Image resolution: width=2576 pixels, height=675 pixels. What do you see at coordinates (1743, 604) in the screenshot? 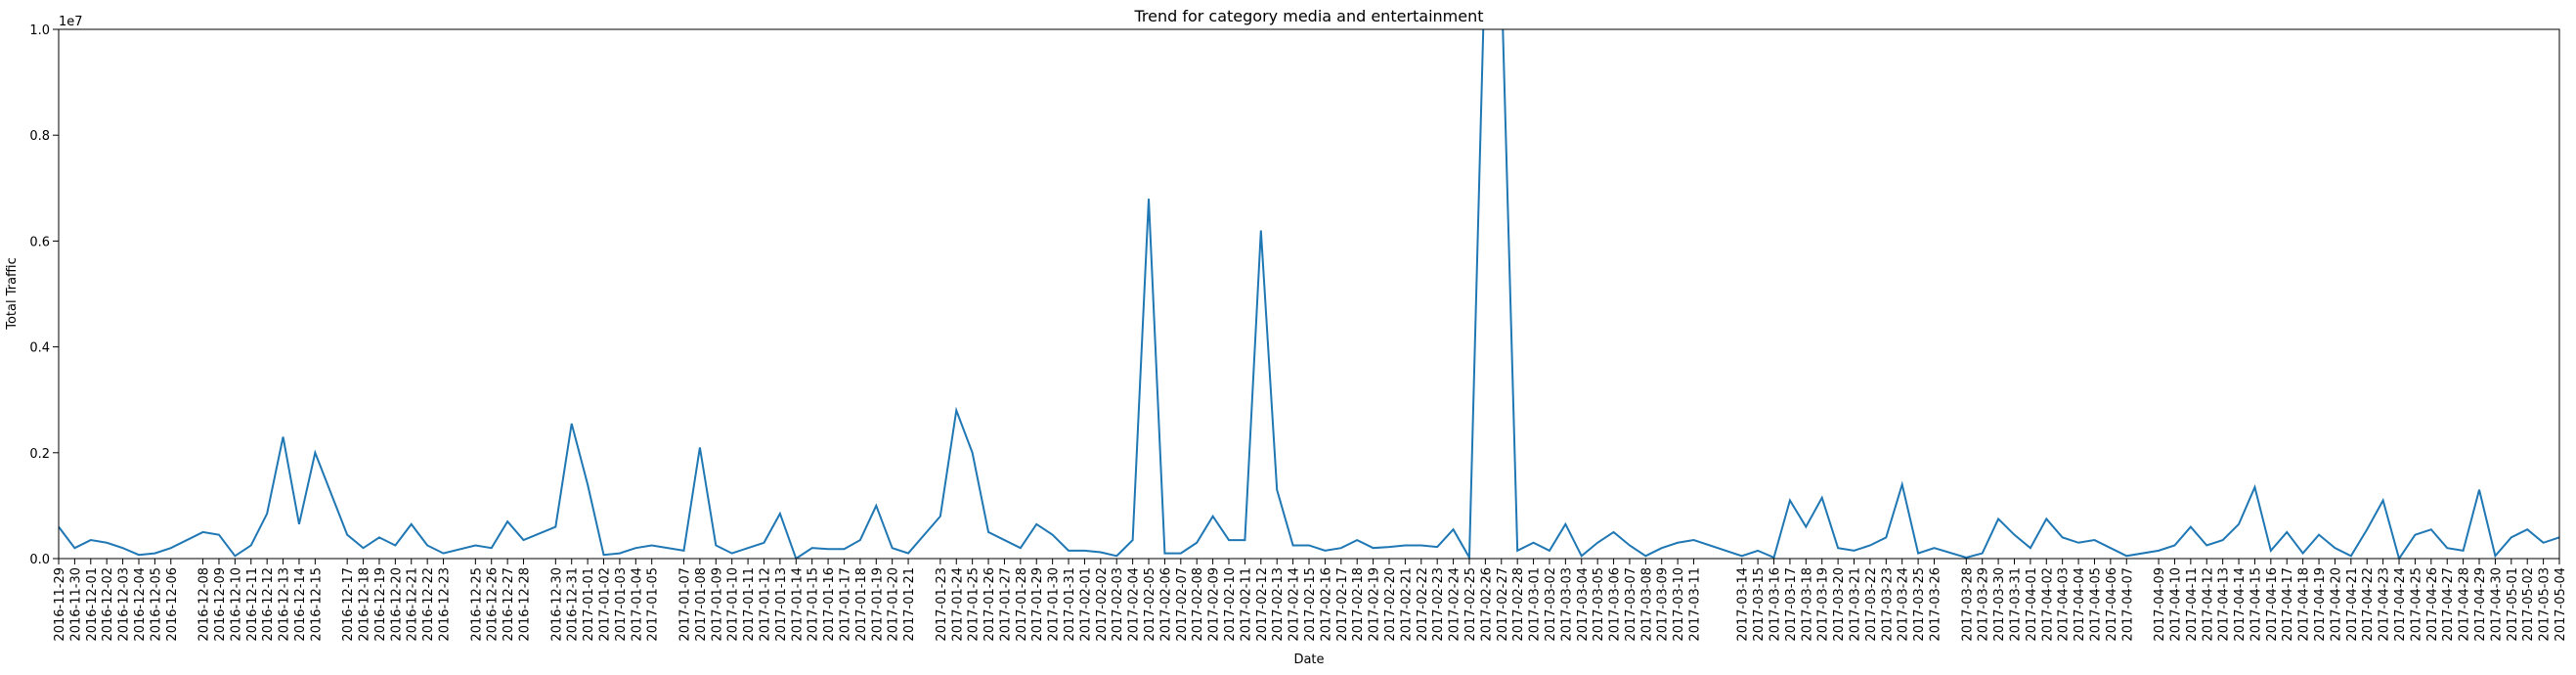
I see `x-tick-label: 2017-03-14` at bounding box center [1743, 604].